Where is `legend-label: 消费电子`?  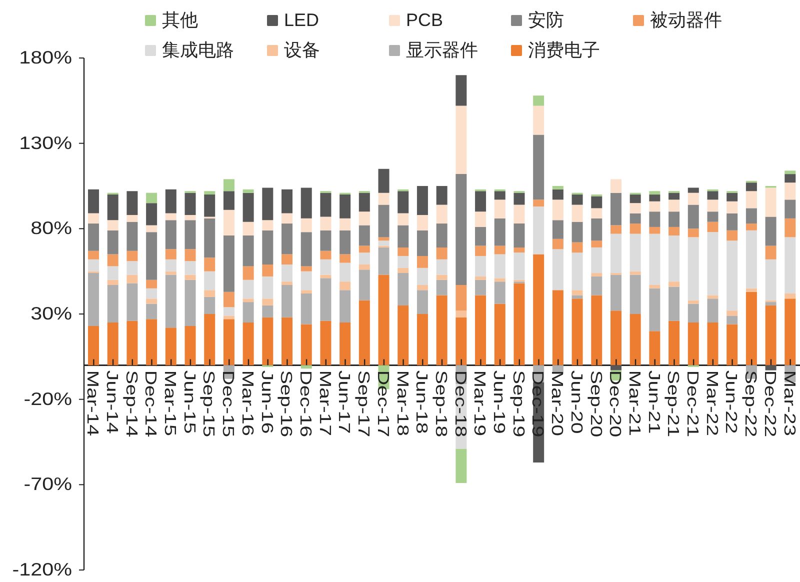 legend-label: 消费电子 is located at coordinates (564, 50).